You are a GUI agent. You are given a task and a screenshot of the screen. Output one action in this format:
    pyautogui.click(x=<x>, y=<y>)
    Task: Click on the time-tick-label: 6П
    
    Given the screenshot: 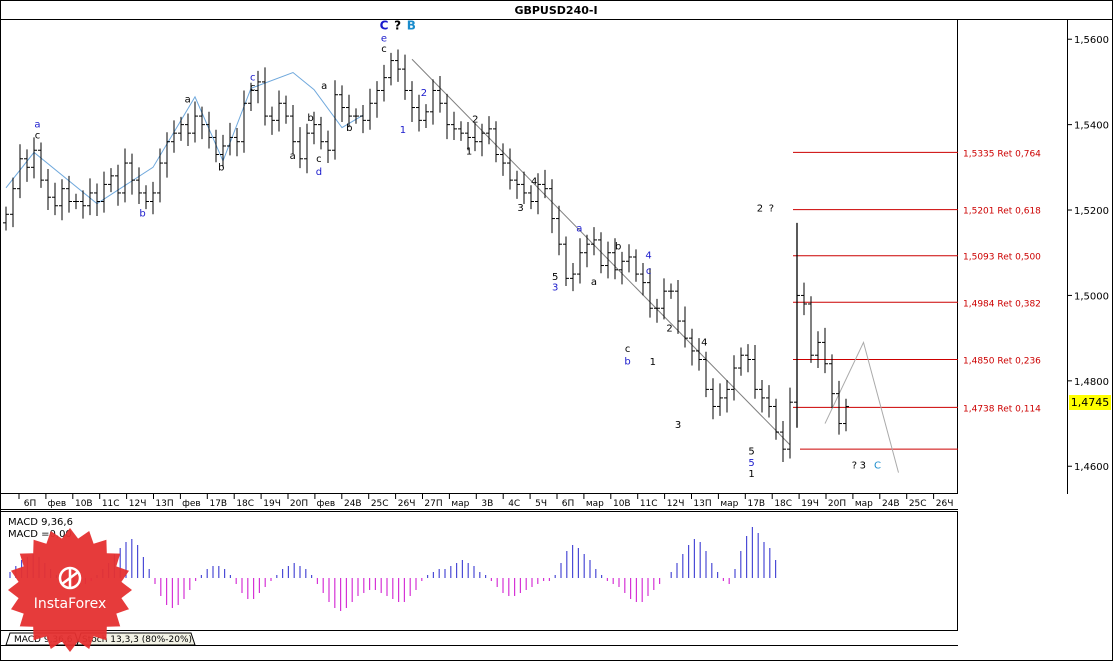 What is the action you would take?
    pyautogui.click(x=30, y=504)
    